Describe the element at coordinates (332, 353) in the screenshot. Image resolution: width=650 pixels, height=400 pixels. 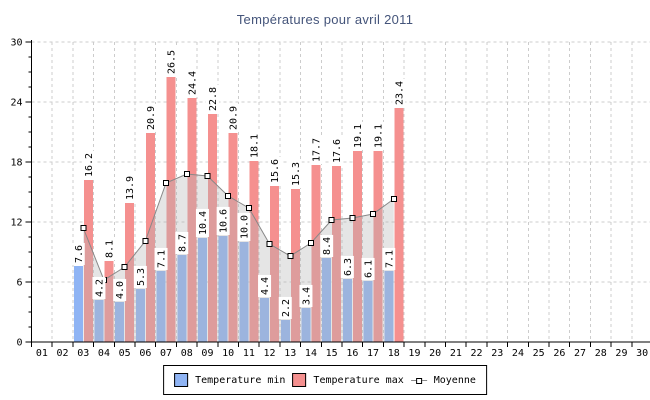
I see `tick-label-x: 15` at that location.